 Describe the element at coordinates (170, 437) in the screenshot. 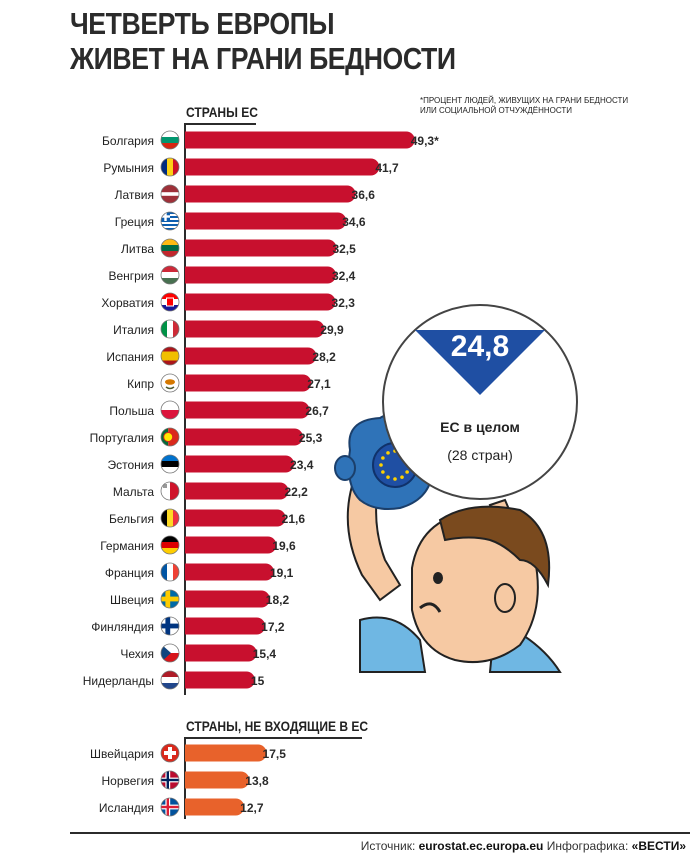

I see `portugal-flag` at that location.